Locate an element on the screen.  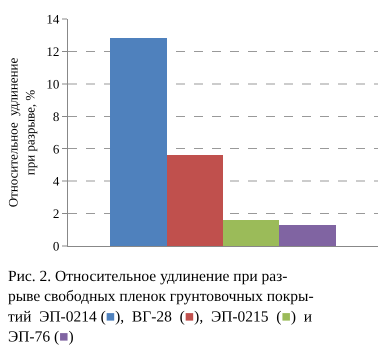
y-tick-label: 2 is located at coordinates (56, 214).